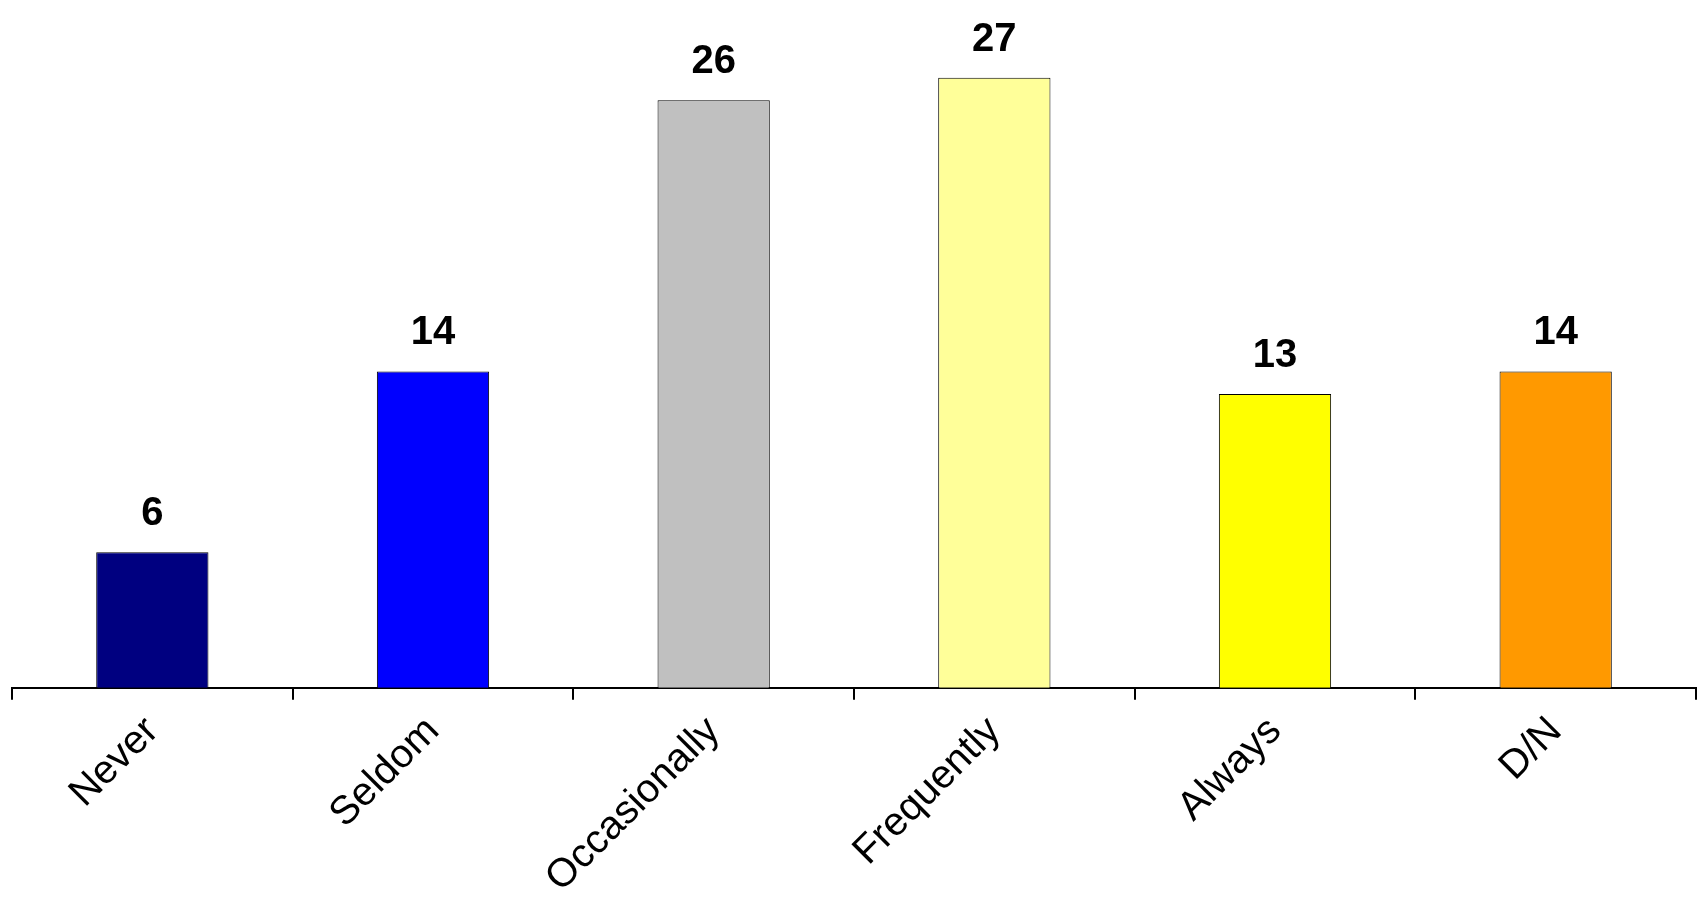 This screenshot has width=1700, height=910. I want to click on x-tick-label: D/N, so click(1529, 747).